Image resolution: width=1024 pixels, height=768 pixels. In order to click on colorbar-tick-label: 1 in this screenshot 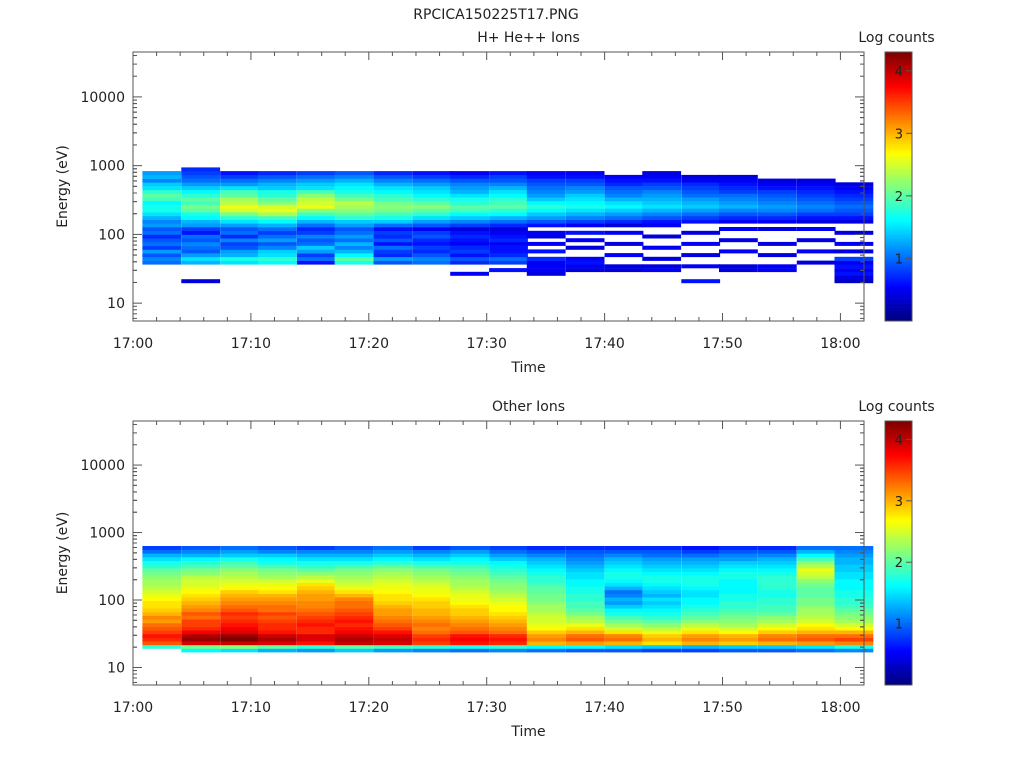, I will do `click(899, 625)`.